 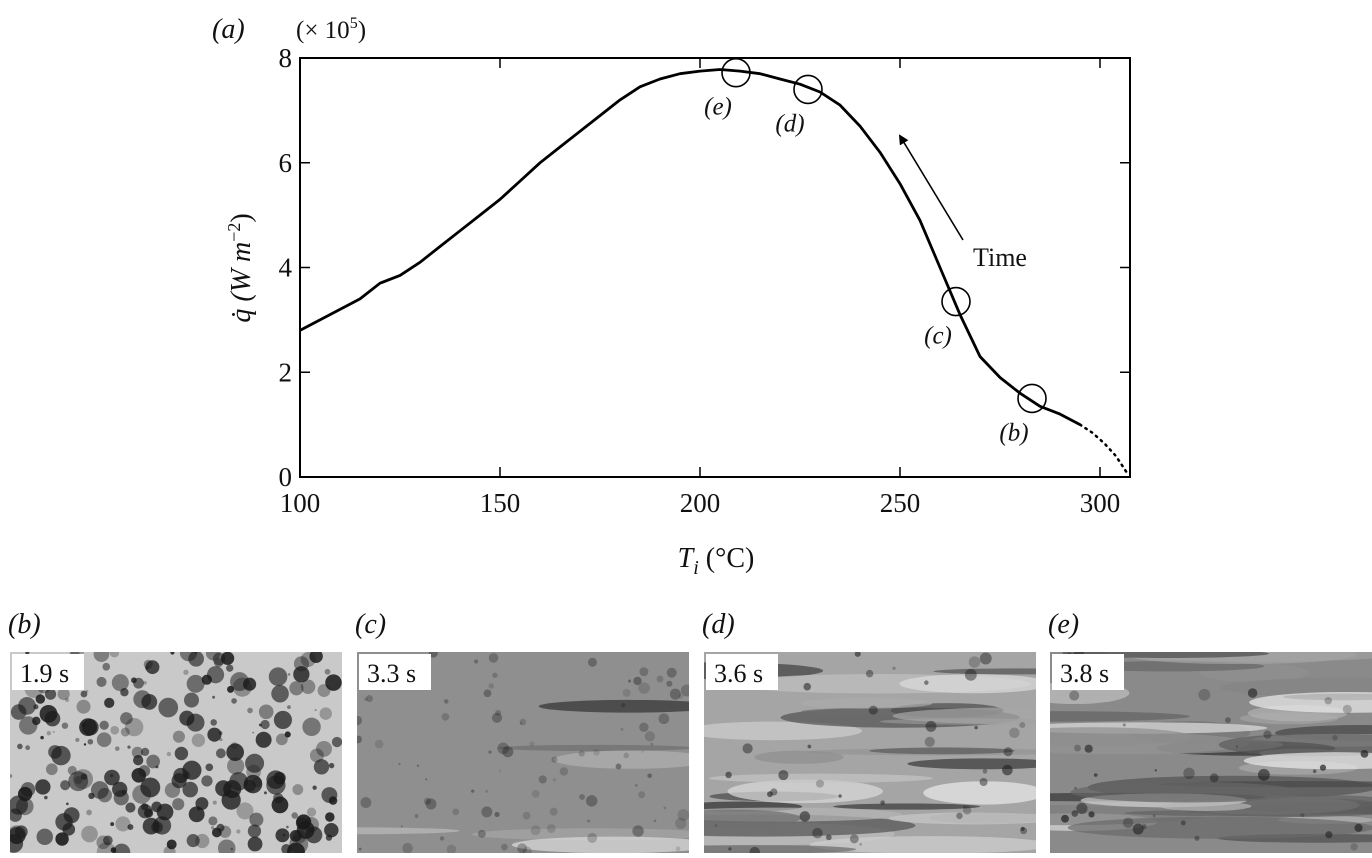 I want to click on x-tick-label: 300, so click(x=1100, y=503).